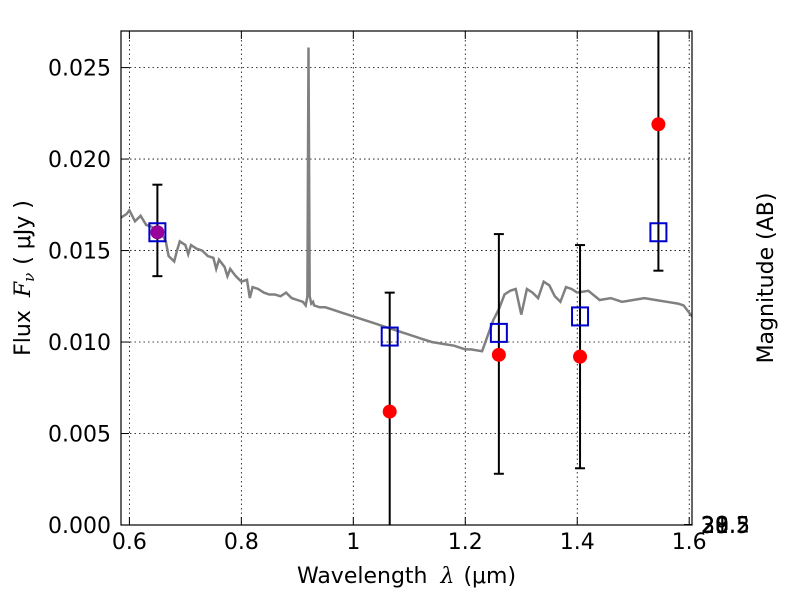 This screenshot has height=604, width=800. Describe the element at coordinates (406, 576) in the screenshot. I see `x-axis-label: Wavelength λ (μm)` at that location.